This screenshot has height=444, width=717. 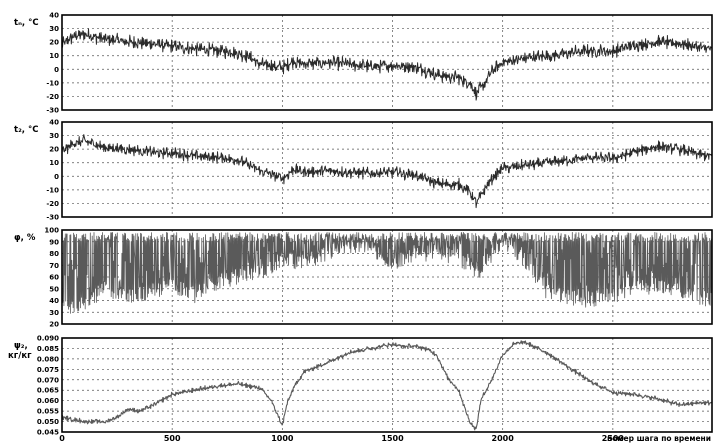 What do you see at coordinates (54, 289) in the screenshot?
I see `y-tick-label: 50` at bounding box center [54, 289].